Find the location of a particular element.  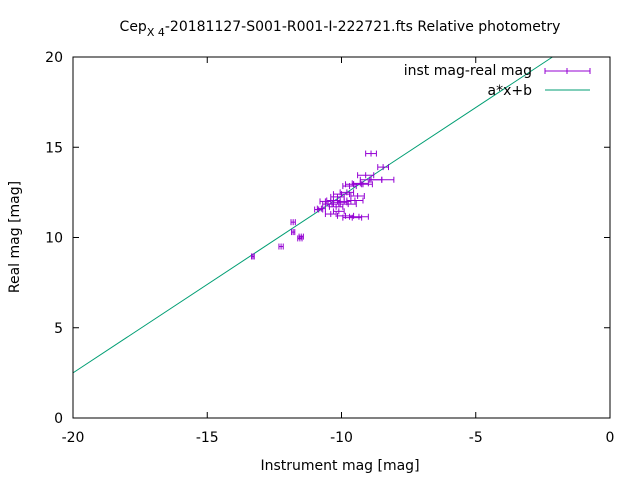

legend-errorbar-glyph is located at coordinates (567, 71).